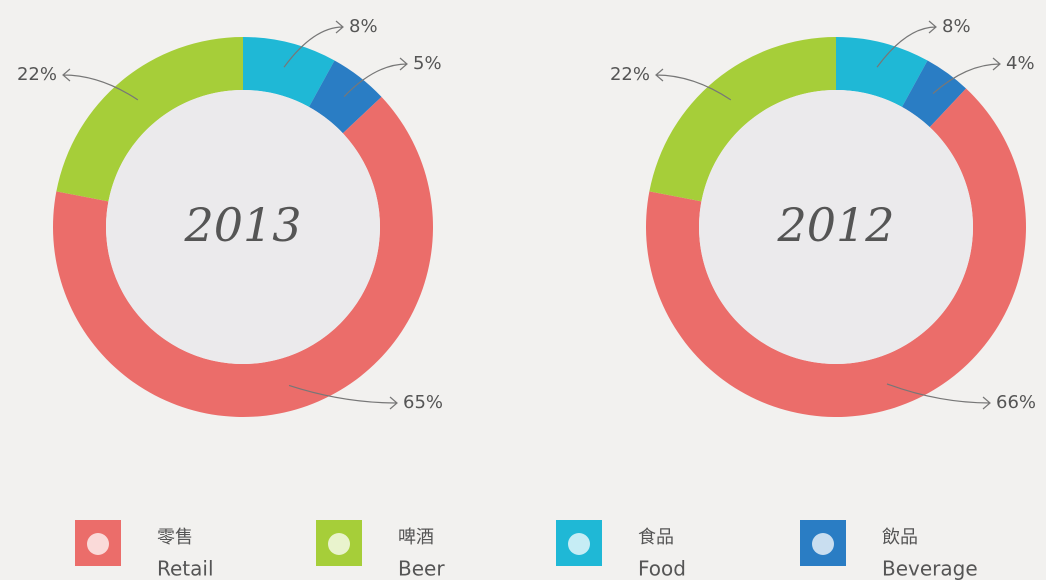 The image size is (1046, 580). I want to click on legend-zh: 食品, so click(656, 537).